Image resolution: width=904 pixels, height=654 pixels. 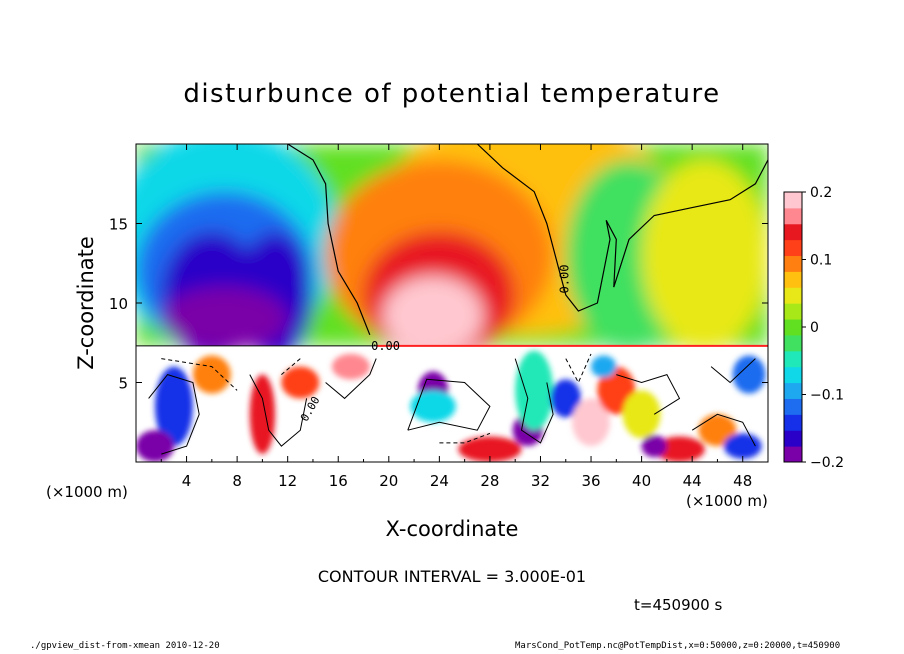 I want to click on x-tick-label: 48, so click(x=742, y=481).